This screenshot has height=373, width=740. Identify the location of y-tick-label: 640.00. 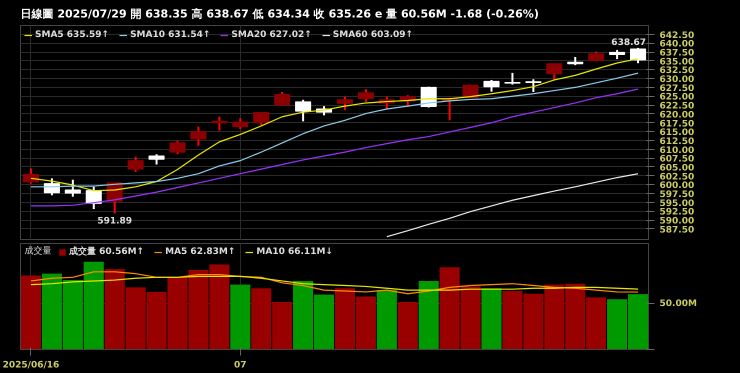
(677, 45).